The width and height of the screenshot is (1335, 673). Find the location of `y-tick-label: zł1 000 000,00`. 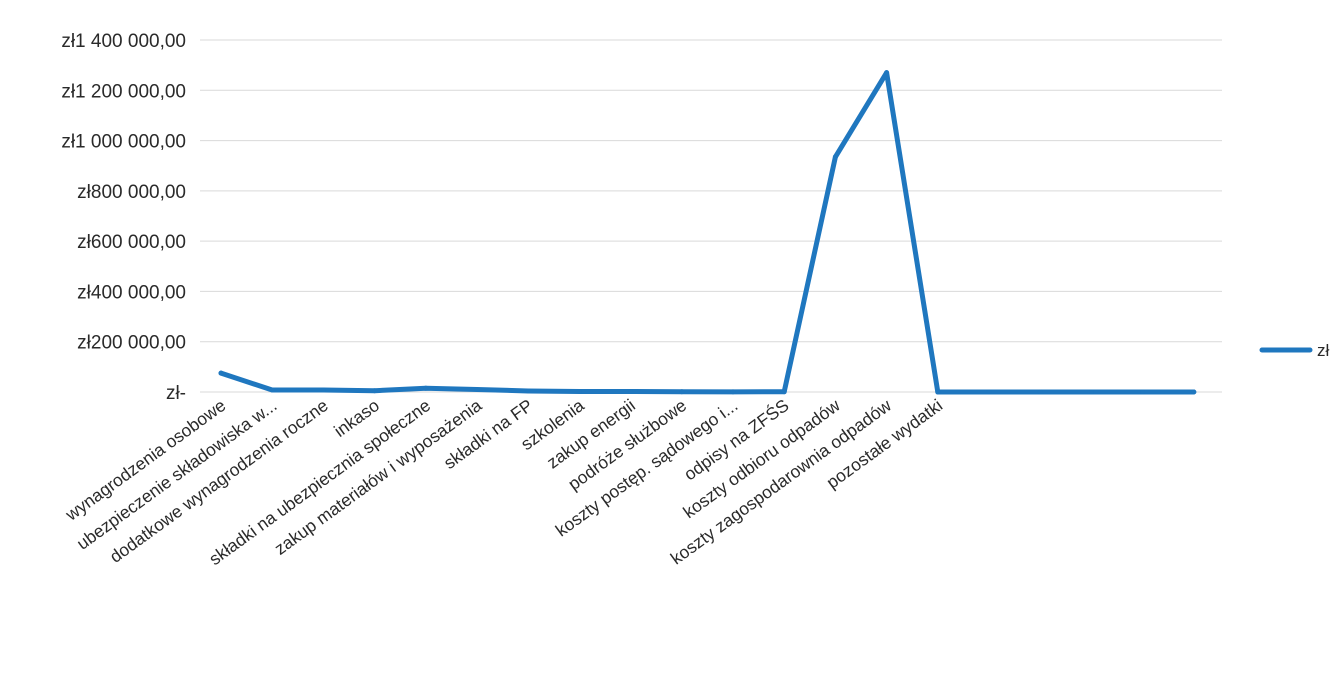

y-tick-label: zł1 000 000,00 is located at coordinates (123, 142).